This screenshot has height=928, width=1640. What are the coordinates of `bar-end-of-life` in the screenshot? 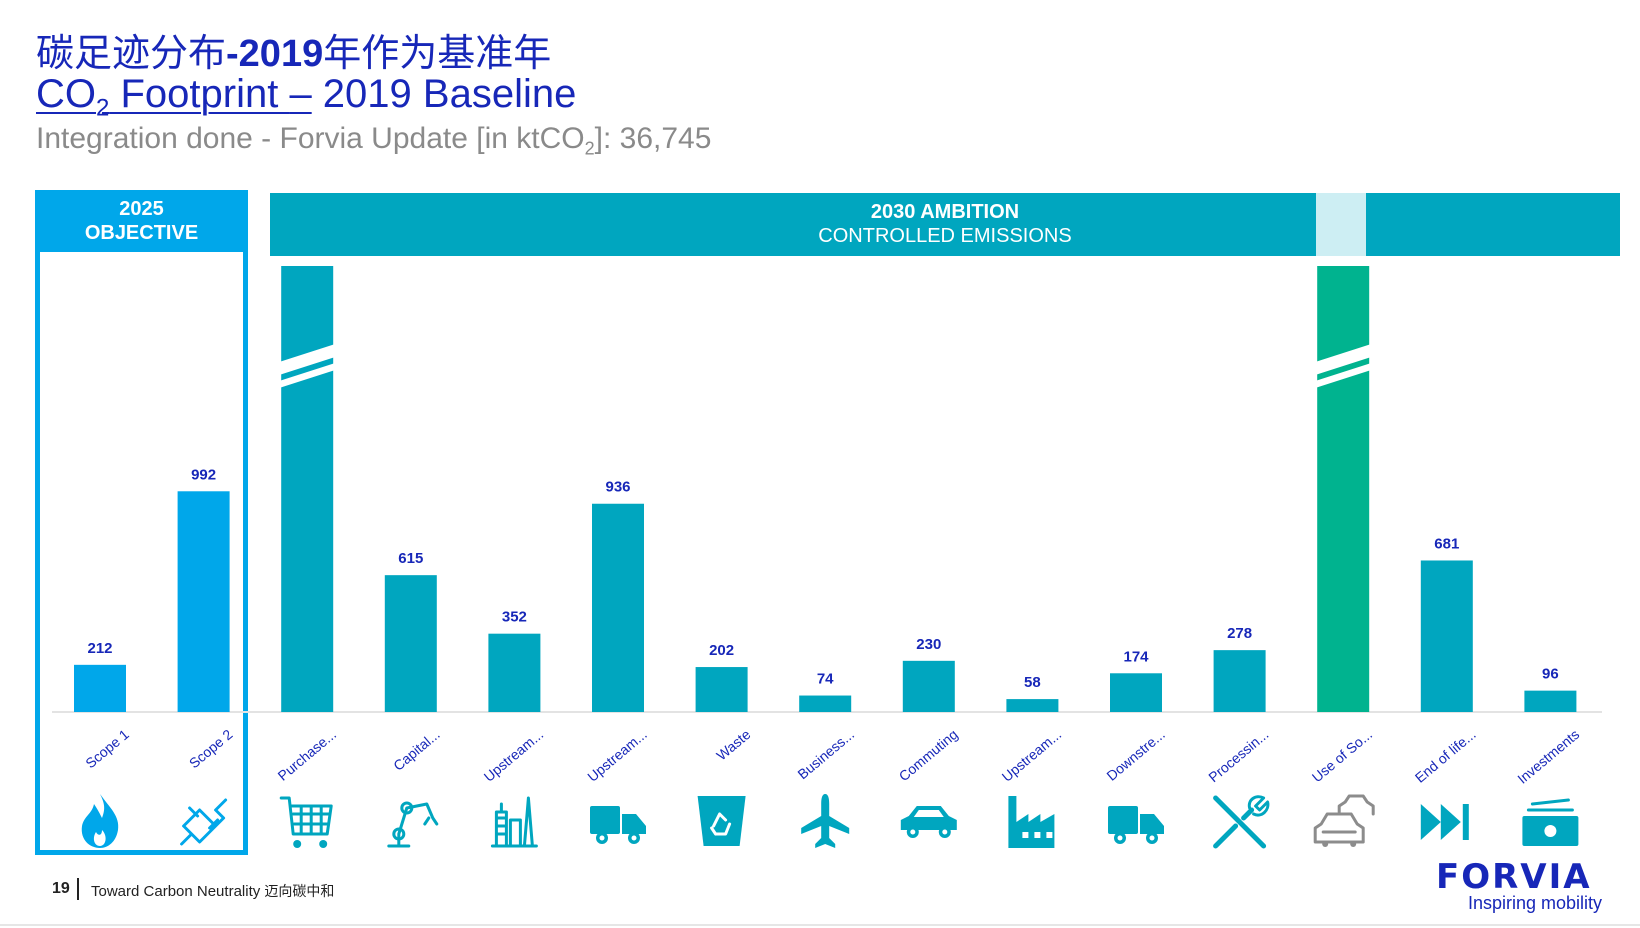 It's located at (1446, 636).